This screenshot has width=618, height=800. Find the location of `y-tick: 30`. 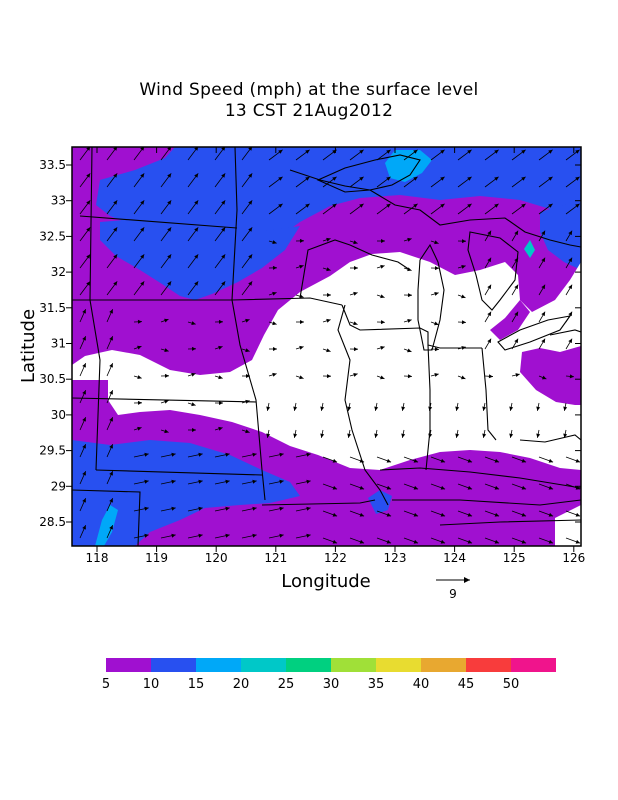

y-tick: 30 is located at coordinates (316, 415).